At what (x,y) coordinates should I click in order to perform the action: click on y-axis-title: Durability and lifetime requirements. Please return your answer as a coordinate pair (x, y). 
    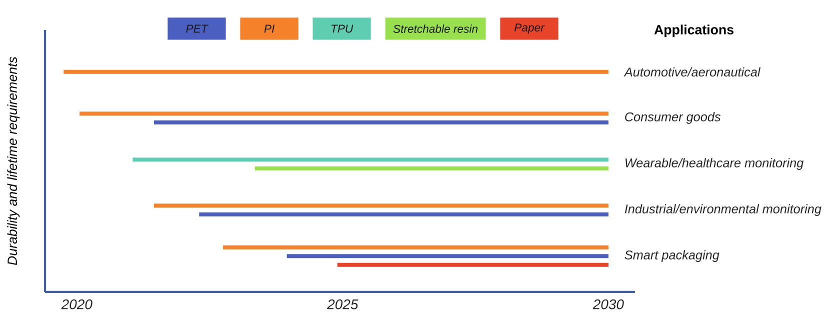
    Looking at the image, I should click on (13, 161).